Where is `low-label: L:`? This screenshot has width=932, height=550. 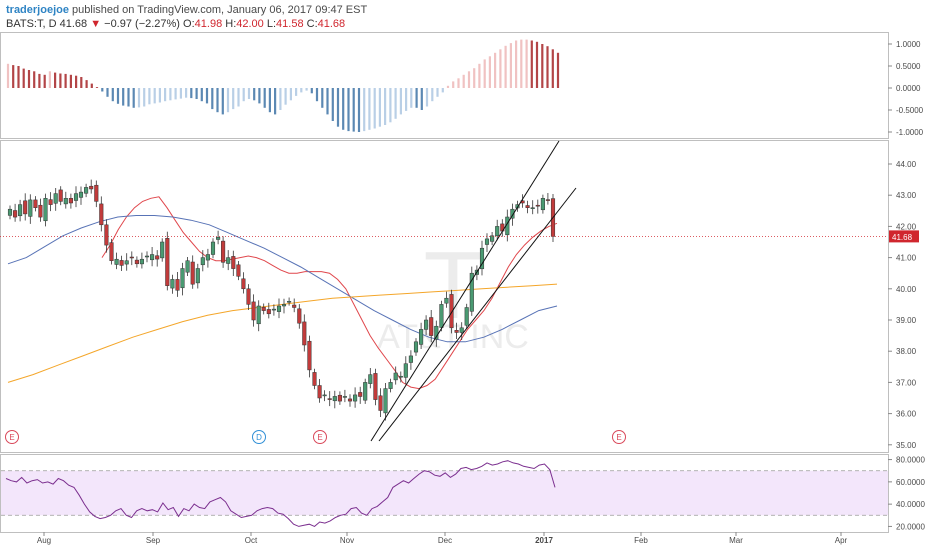
low-label: L: is located at coordinates (271, 24).